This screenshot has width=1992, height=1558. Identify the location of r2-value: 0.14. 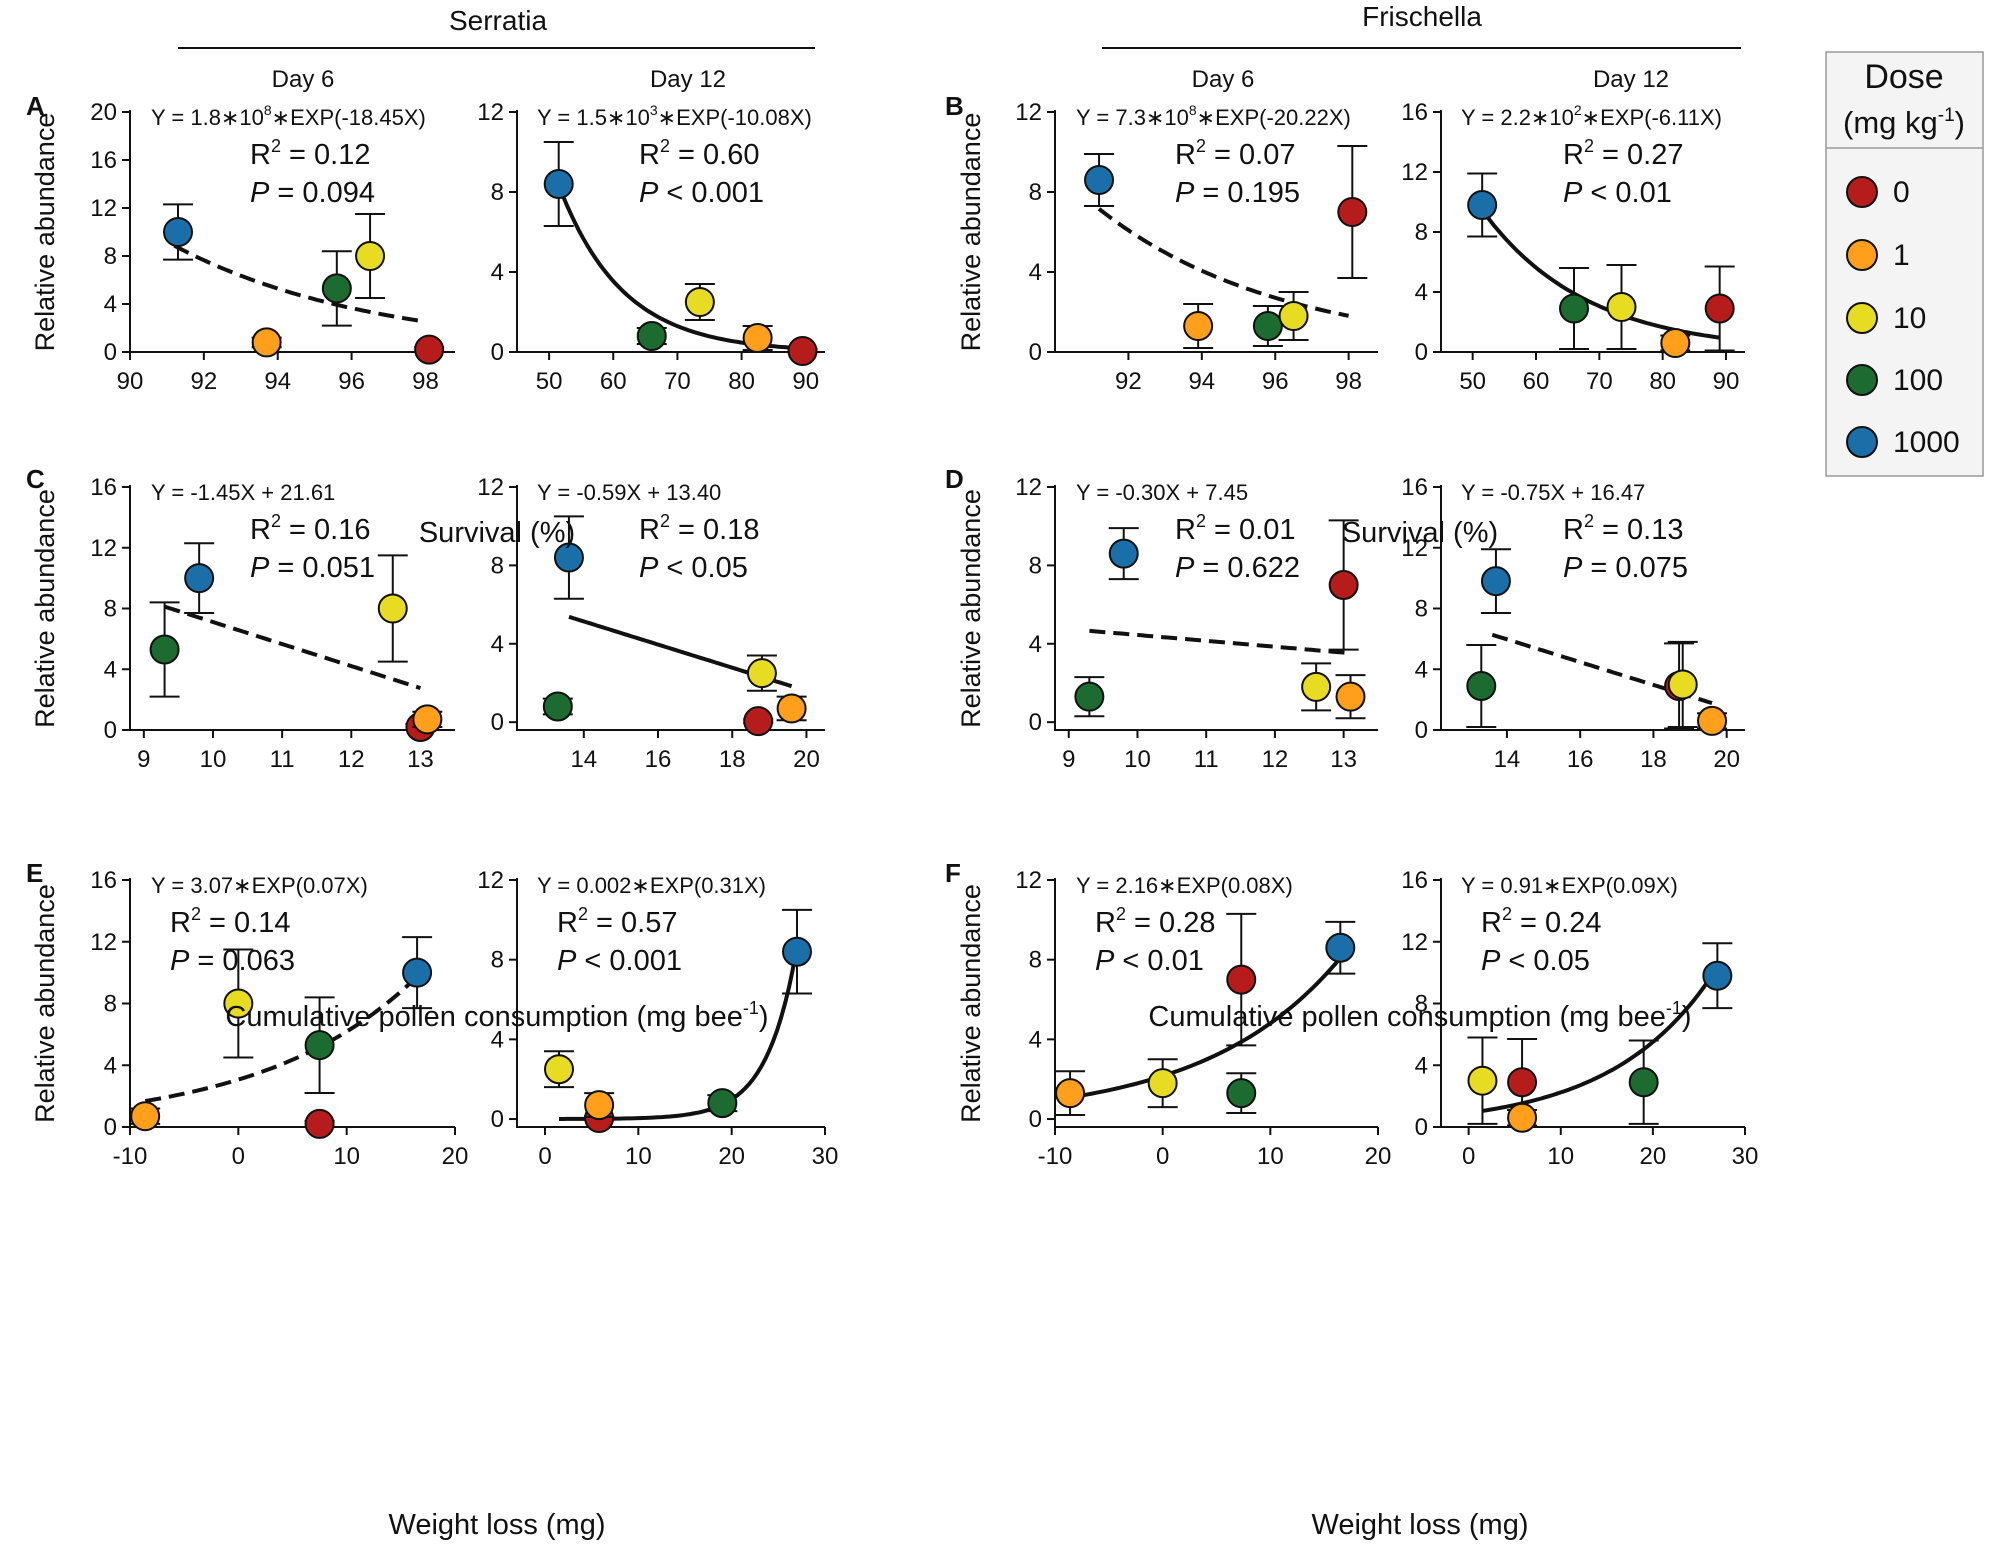
(262, 923).